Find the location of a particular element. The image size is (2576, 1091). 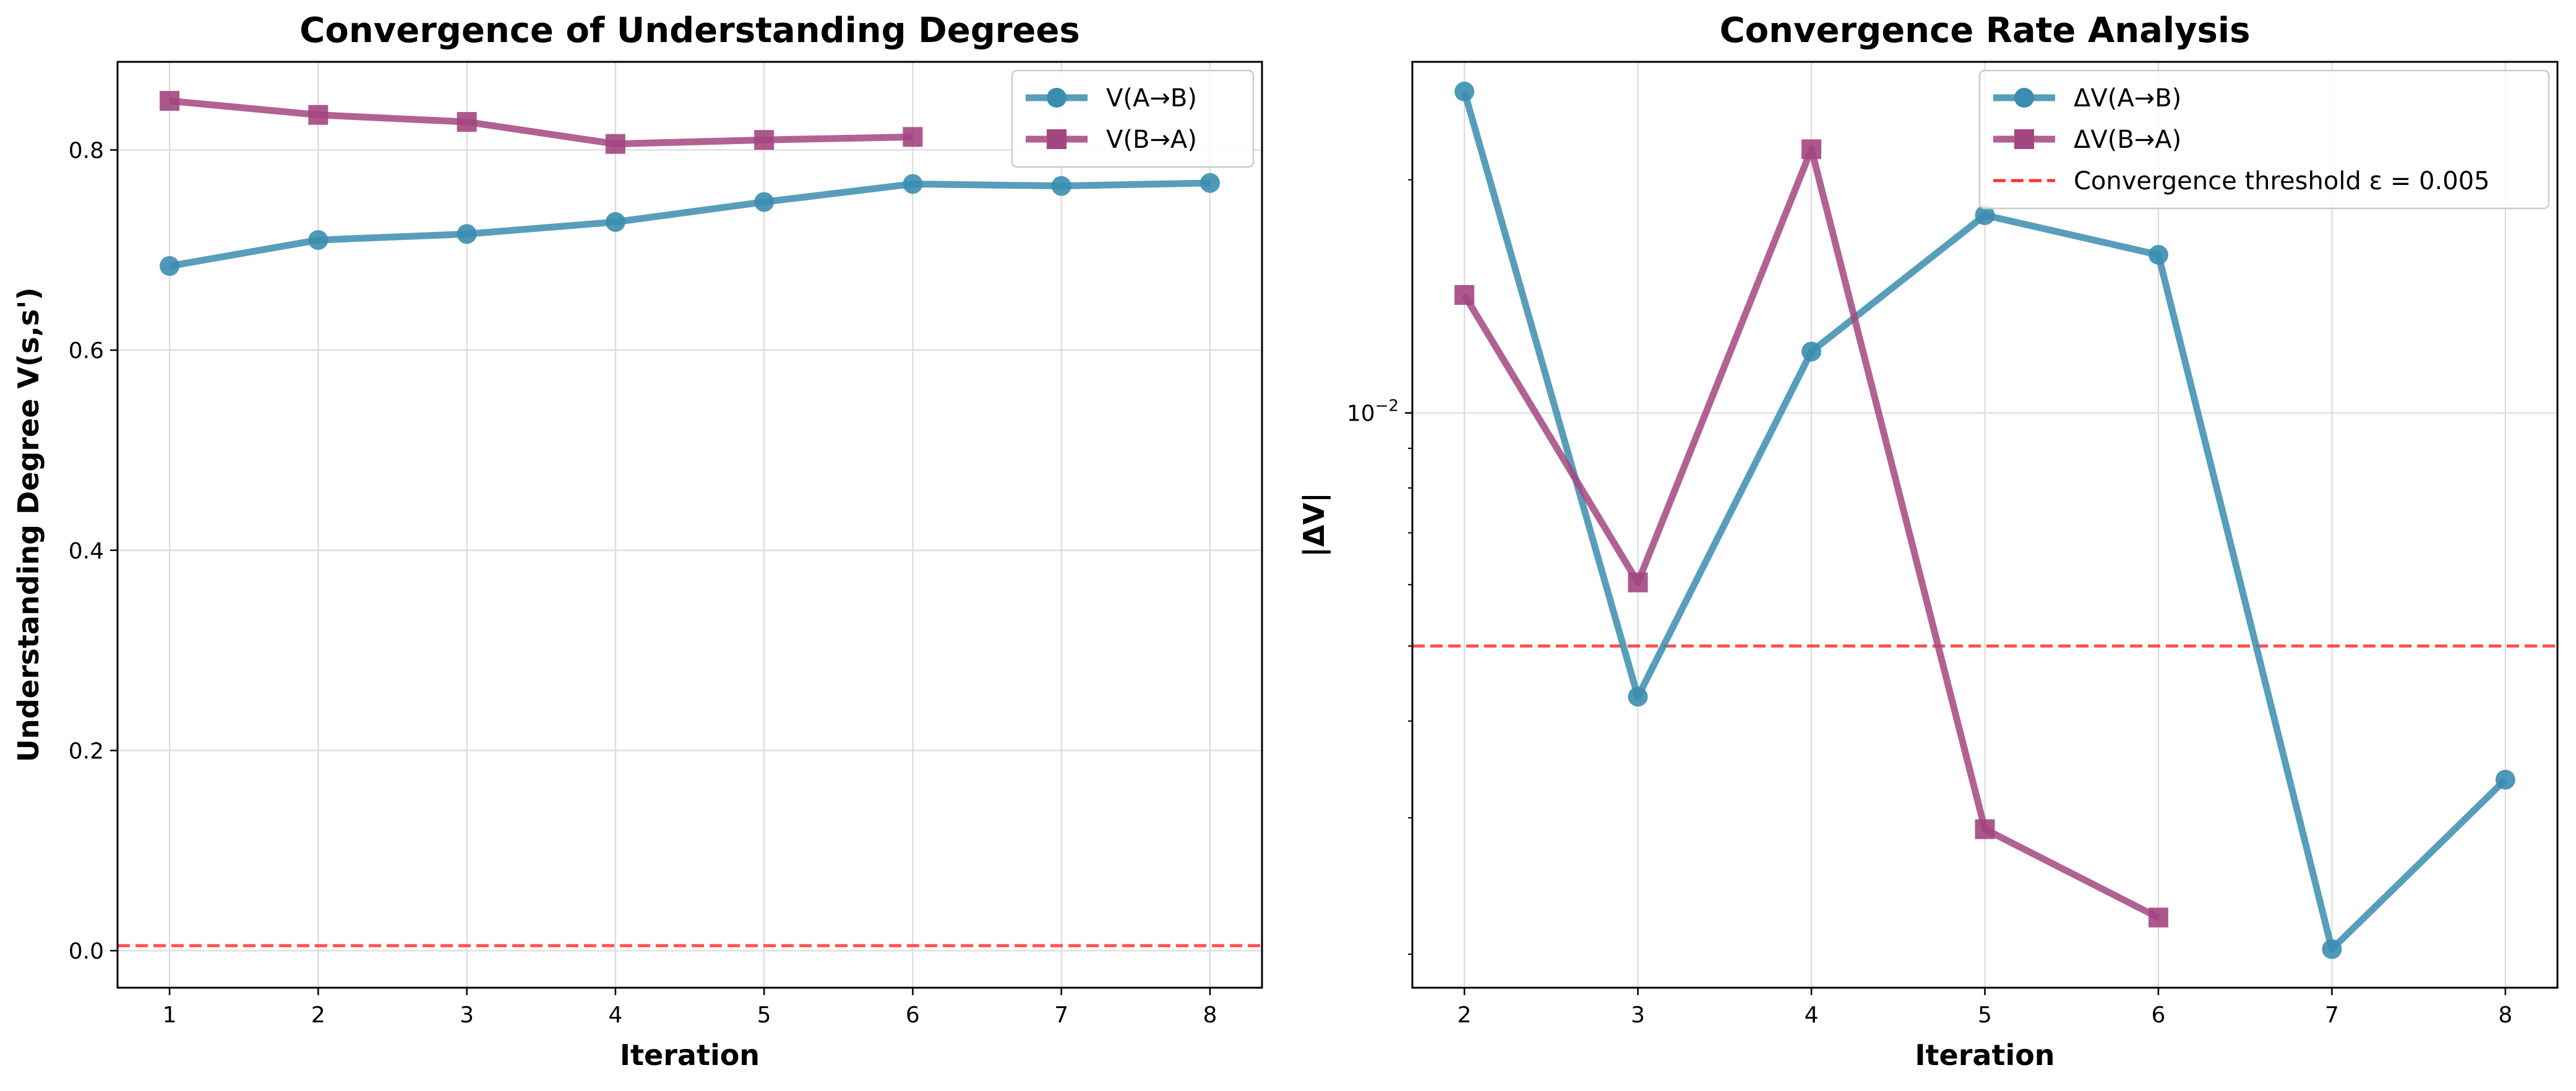

y-tick-label: 0.0 is located at coordinates (86, 952).